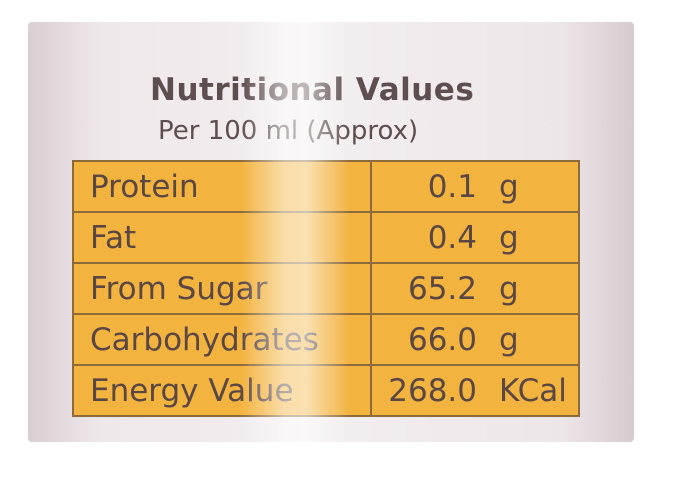 Image resolution: width=679 pixels, height=485 pixels. I want to click on title: Nutritional Values, so click(312, 90).